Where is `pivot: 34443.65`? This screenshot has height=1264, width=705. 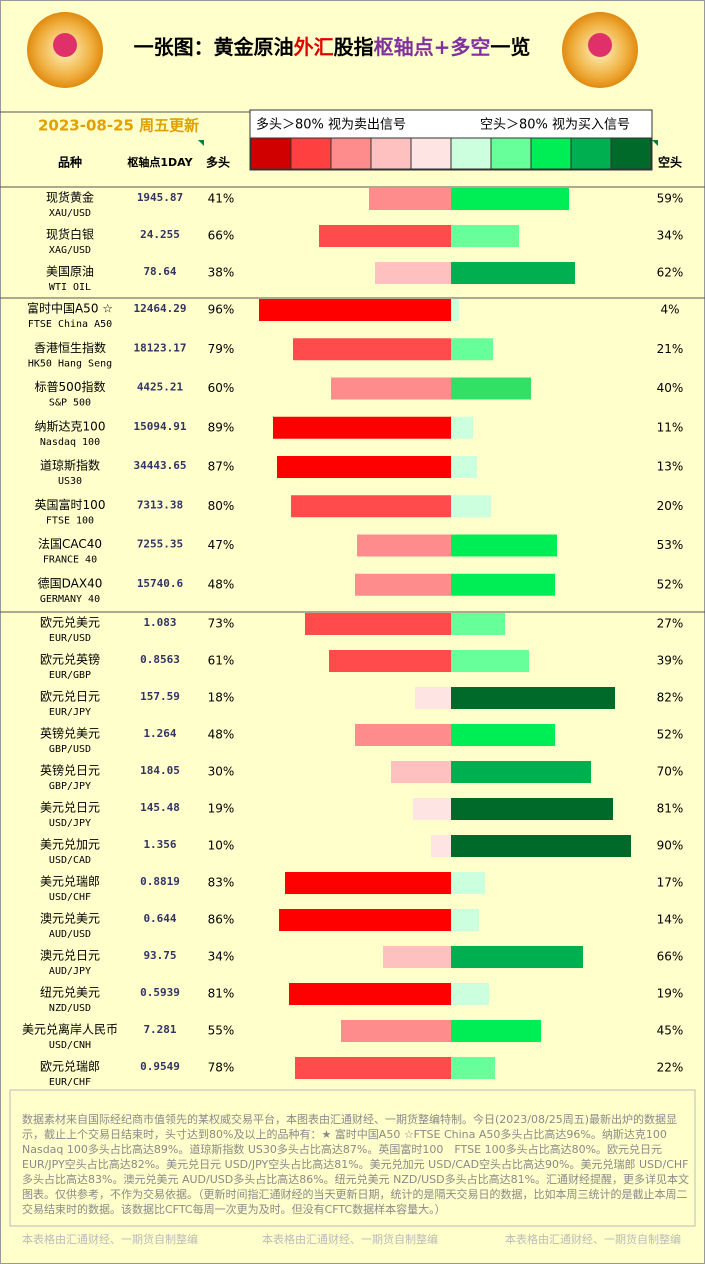 pivot: 34443.65 is located at coordinates (160, 465).